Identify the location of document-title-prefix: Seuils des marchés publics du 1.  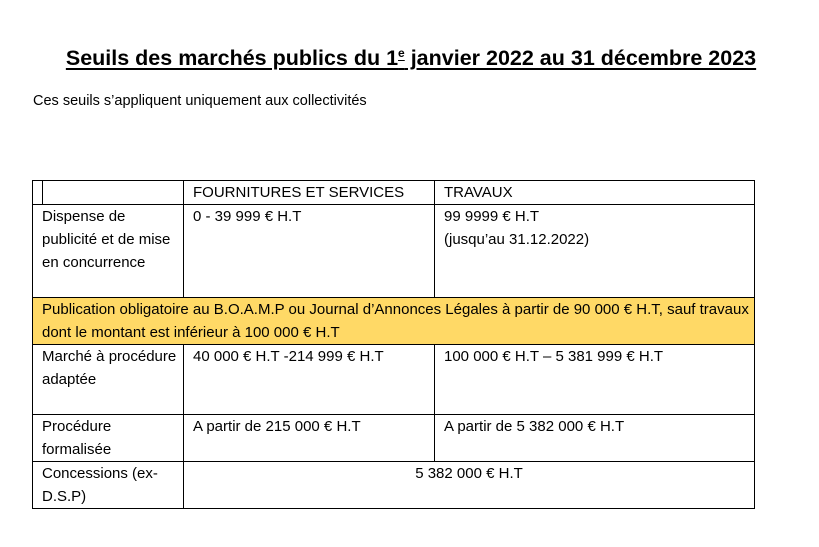
(232, 58).